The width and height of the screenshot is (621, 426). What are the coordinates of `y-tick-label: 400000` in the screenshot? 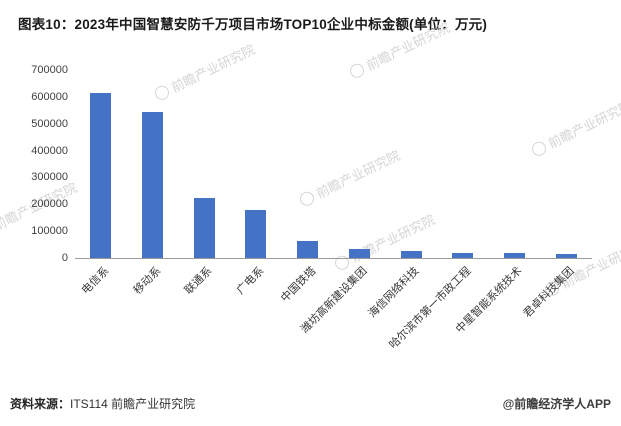 It's located at (49, 150).